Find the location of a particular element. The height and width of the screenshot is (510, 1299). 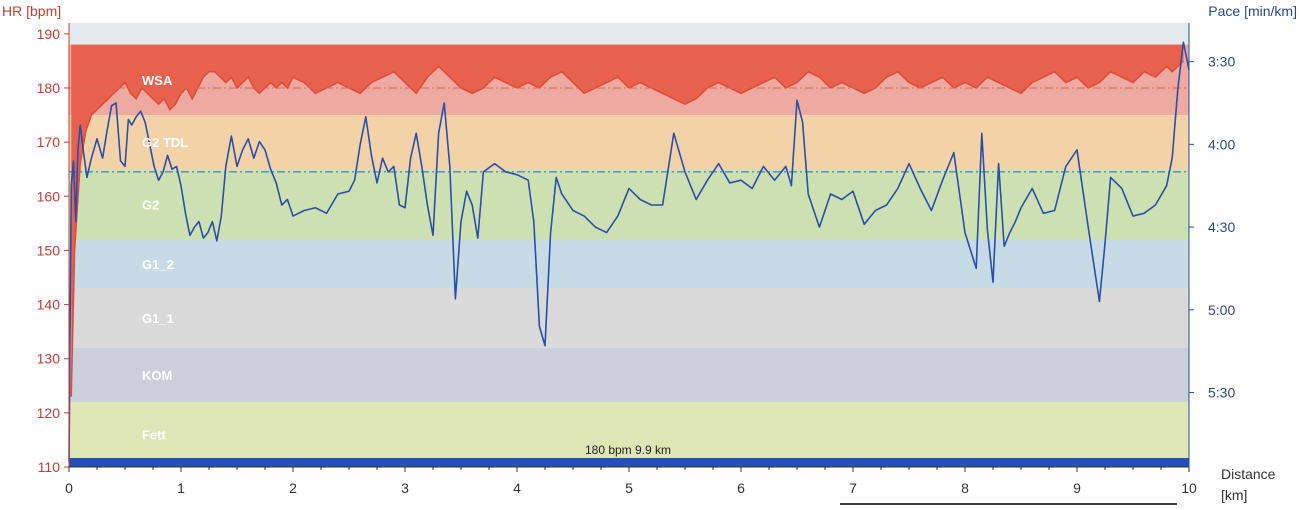

x-tick-label-5: 5 is located at coordinates (629, 488).